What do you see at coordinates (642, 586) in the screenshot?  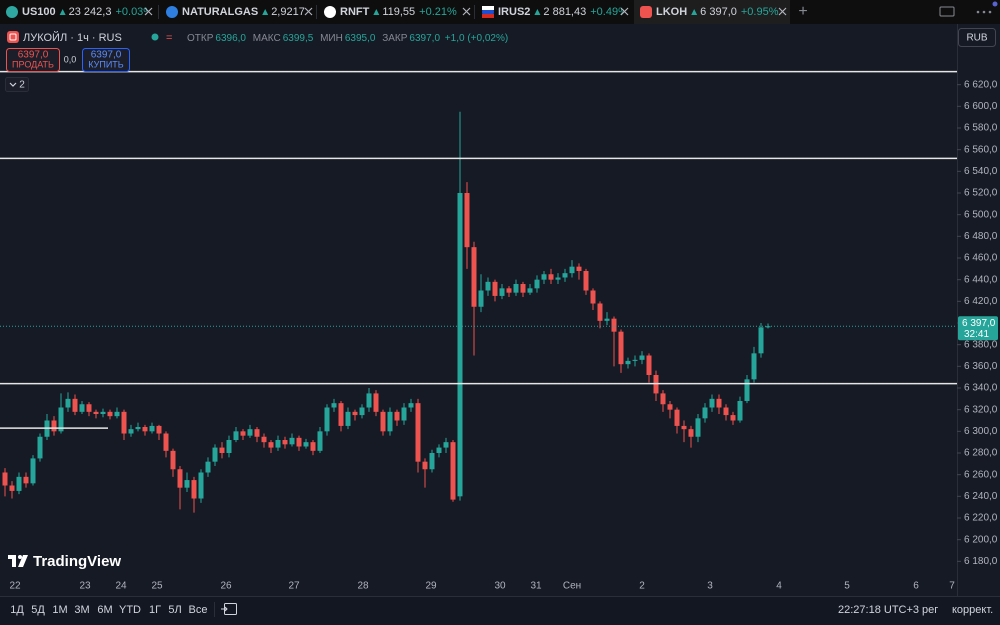 I see `x-tick-label: 2` at bounding box center [642, 586].